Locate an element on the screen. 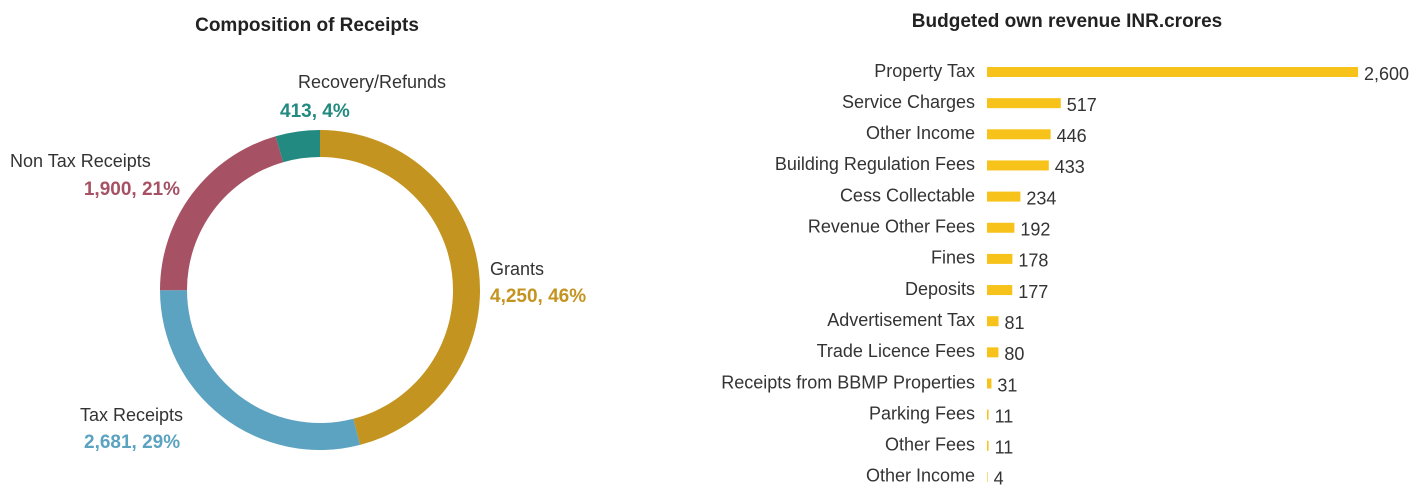 The height and width of the screenshot is (489, 1422). bar-value: 234 is located at coordinates (1041, 198).